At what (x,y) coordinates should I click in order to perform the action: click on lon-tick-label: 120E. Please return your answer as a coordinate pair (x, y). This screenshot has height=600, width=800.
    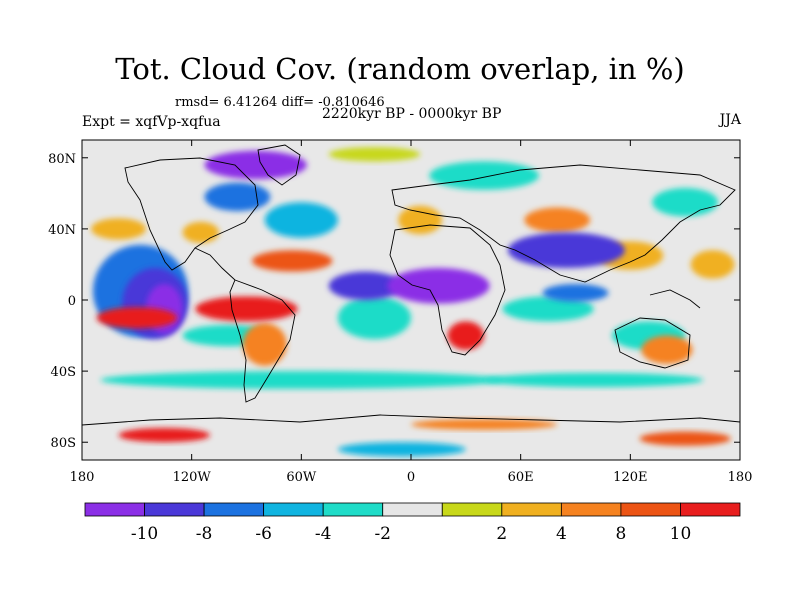
    Looking at the image, I should click on (630, 477).